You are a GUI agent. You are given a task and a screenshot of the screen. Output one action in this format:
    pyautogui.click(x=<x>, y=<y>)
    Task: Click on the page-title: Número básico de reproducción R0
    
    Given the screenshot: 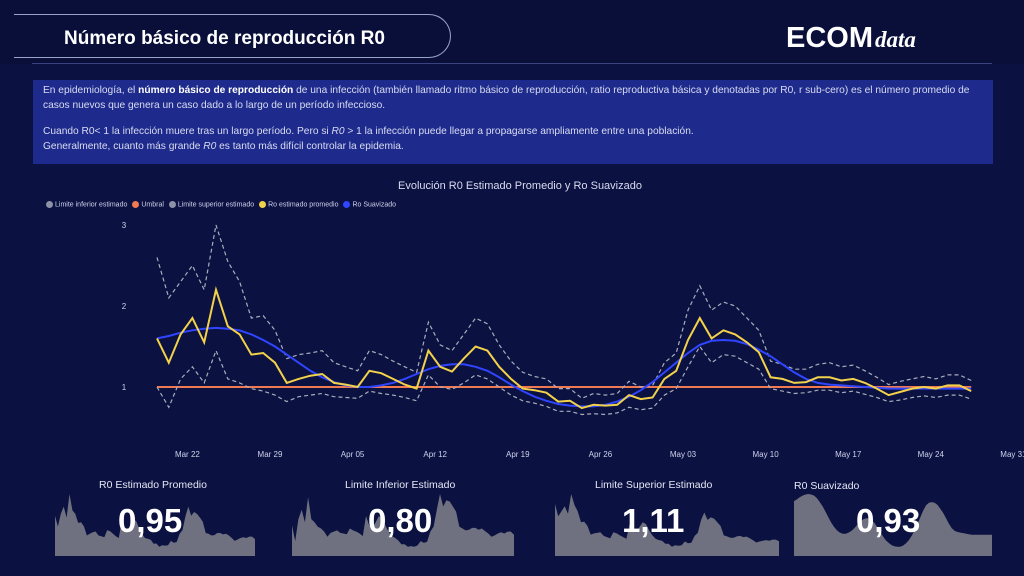 What is the action you would take?
    pyautogui.click(x=224, y=38)
    